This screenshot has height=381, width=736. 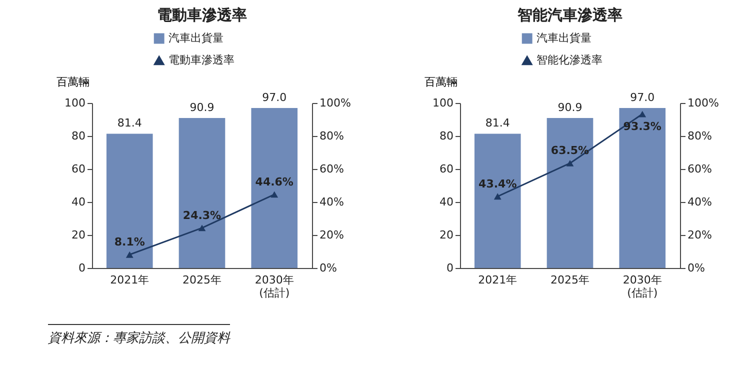 I want to click on chart-title: 電動車滲透率, so click(x=202, y=15).